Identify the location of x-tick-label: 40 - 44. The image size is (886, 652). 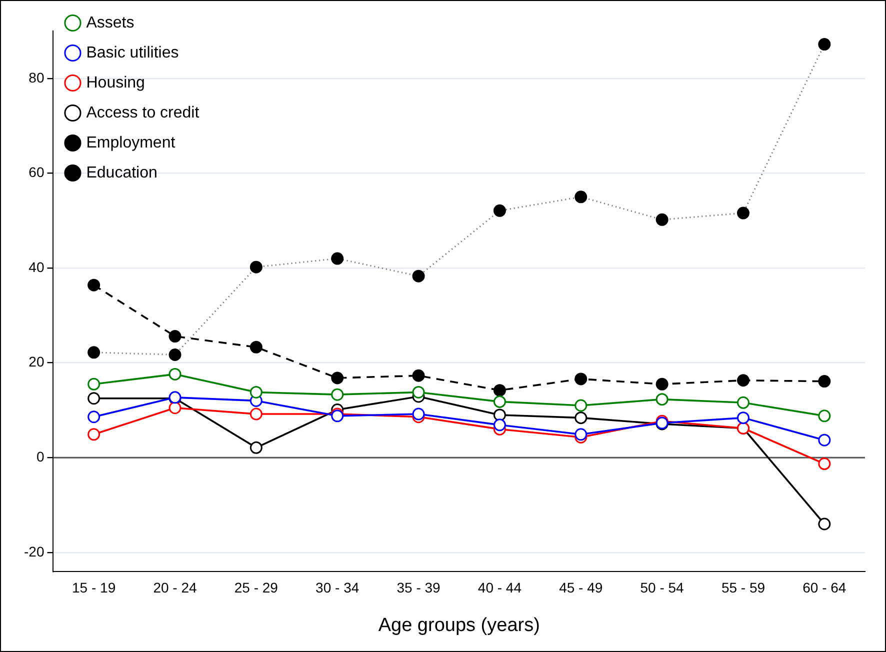
(500, 588).